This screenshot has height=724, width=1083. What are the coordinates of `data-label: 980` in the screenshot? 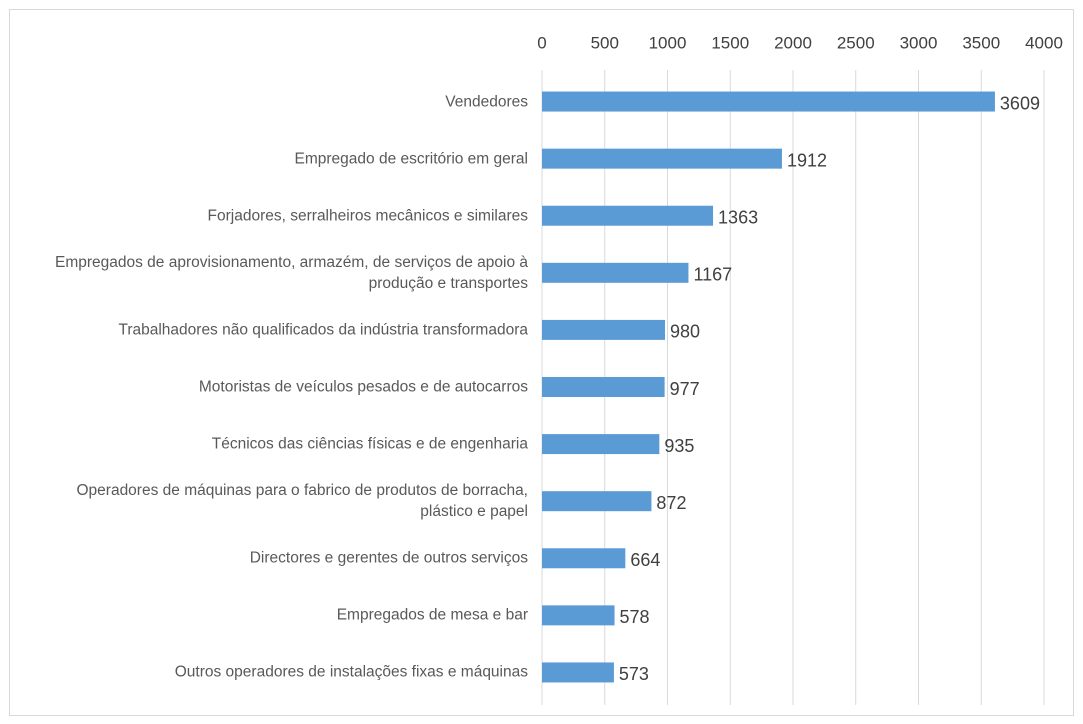 It's located at (685, 332).